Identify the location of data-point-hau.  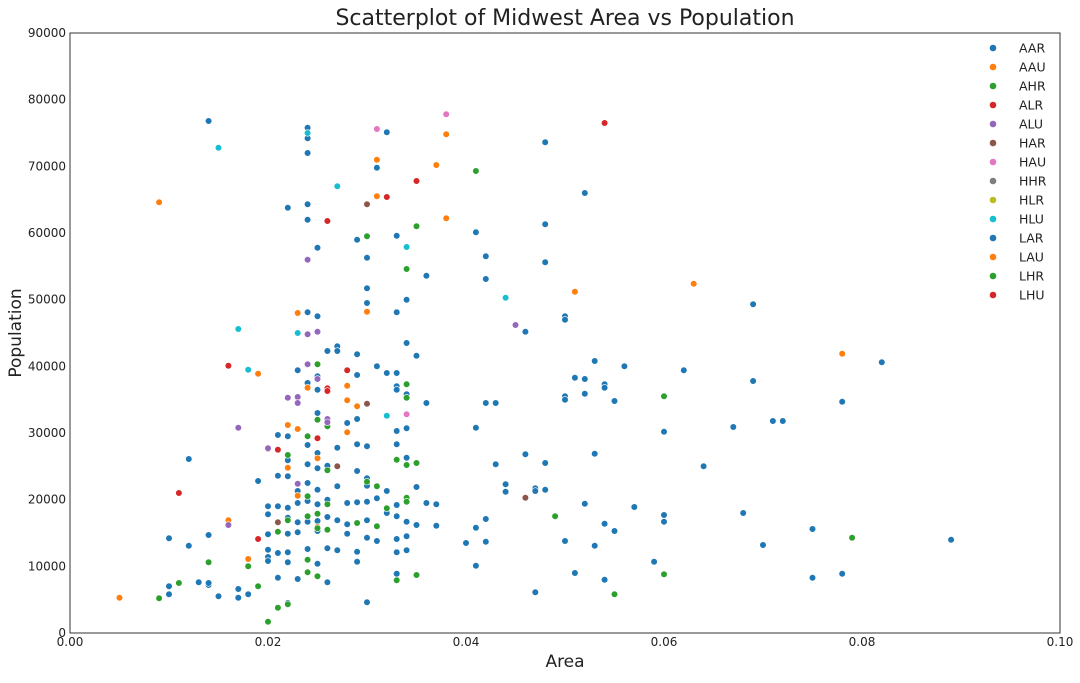
(407, 414).